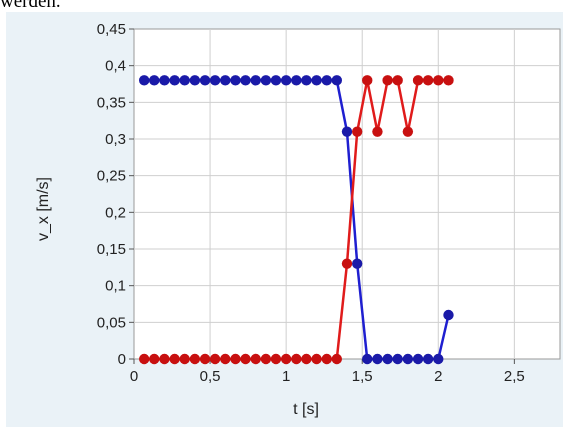  I want to click on page-text-fragment: werden., so click(30, 6).